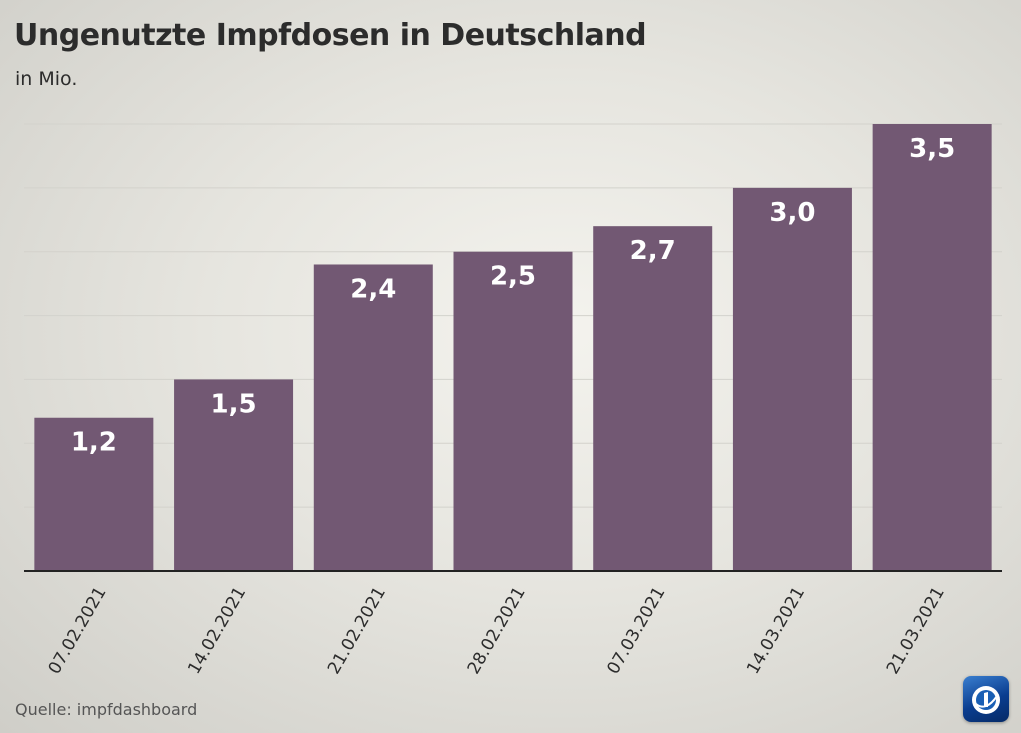 Image resolution: width=1021 pixels, height=733 pixels. Describe the element at coordinates (513, 411) in the screenshot. I see `bar-28.02.2021` at that location.